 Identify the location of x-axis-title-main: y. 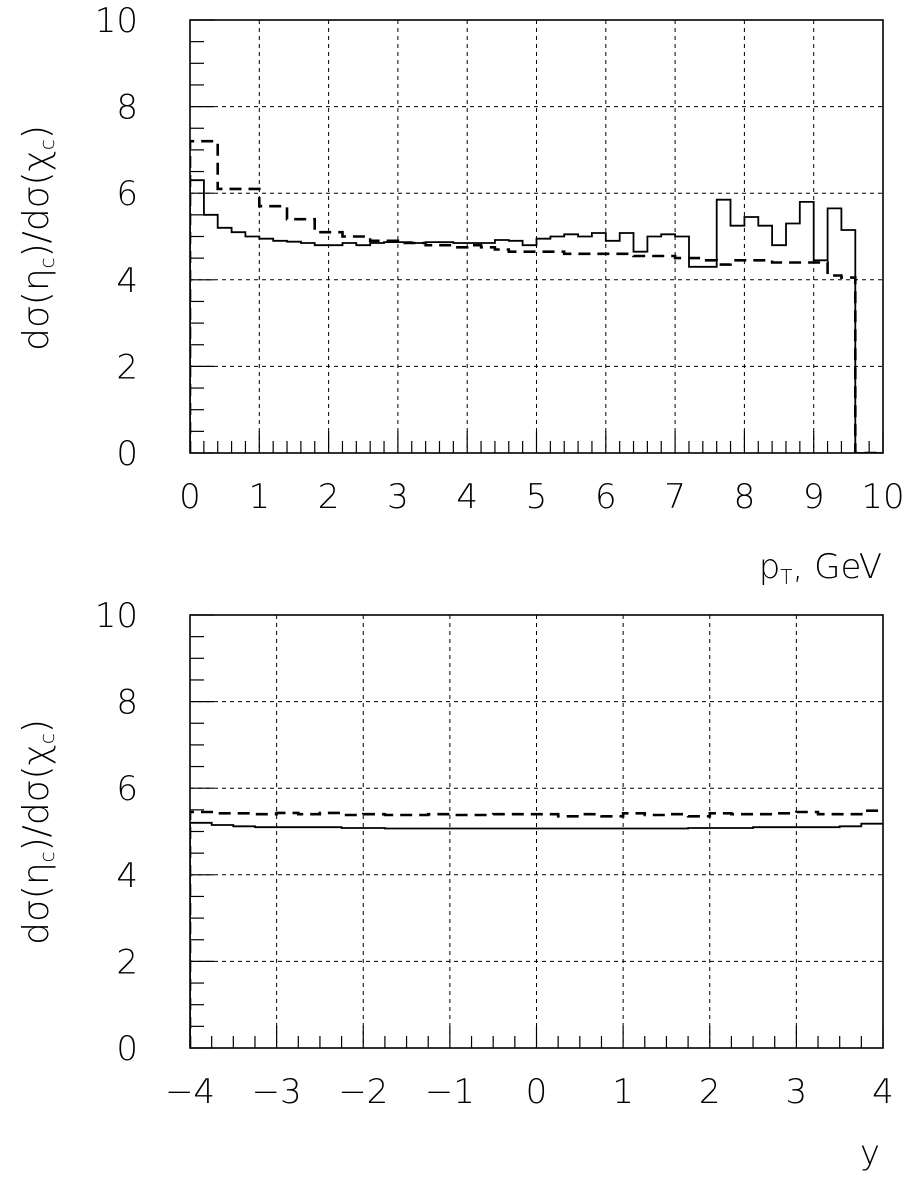
(870, 1153).